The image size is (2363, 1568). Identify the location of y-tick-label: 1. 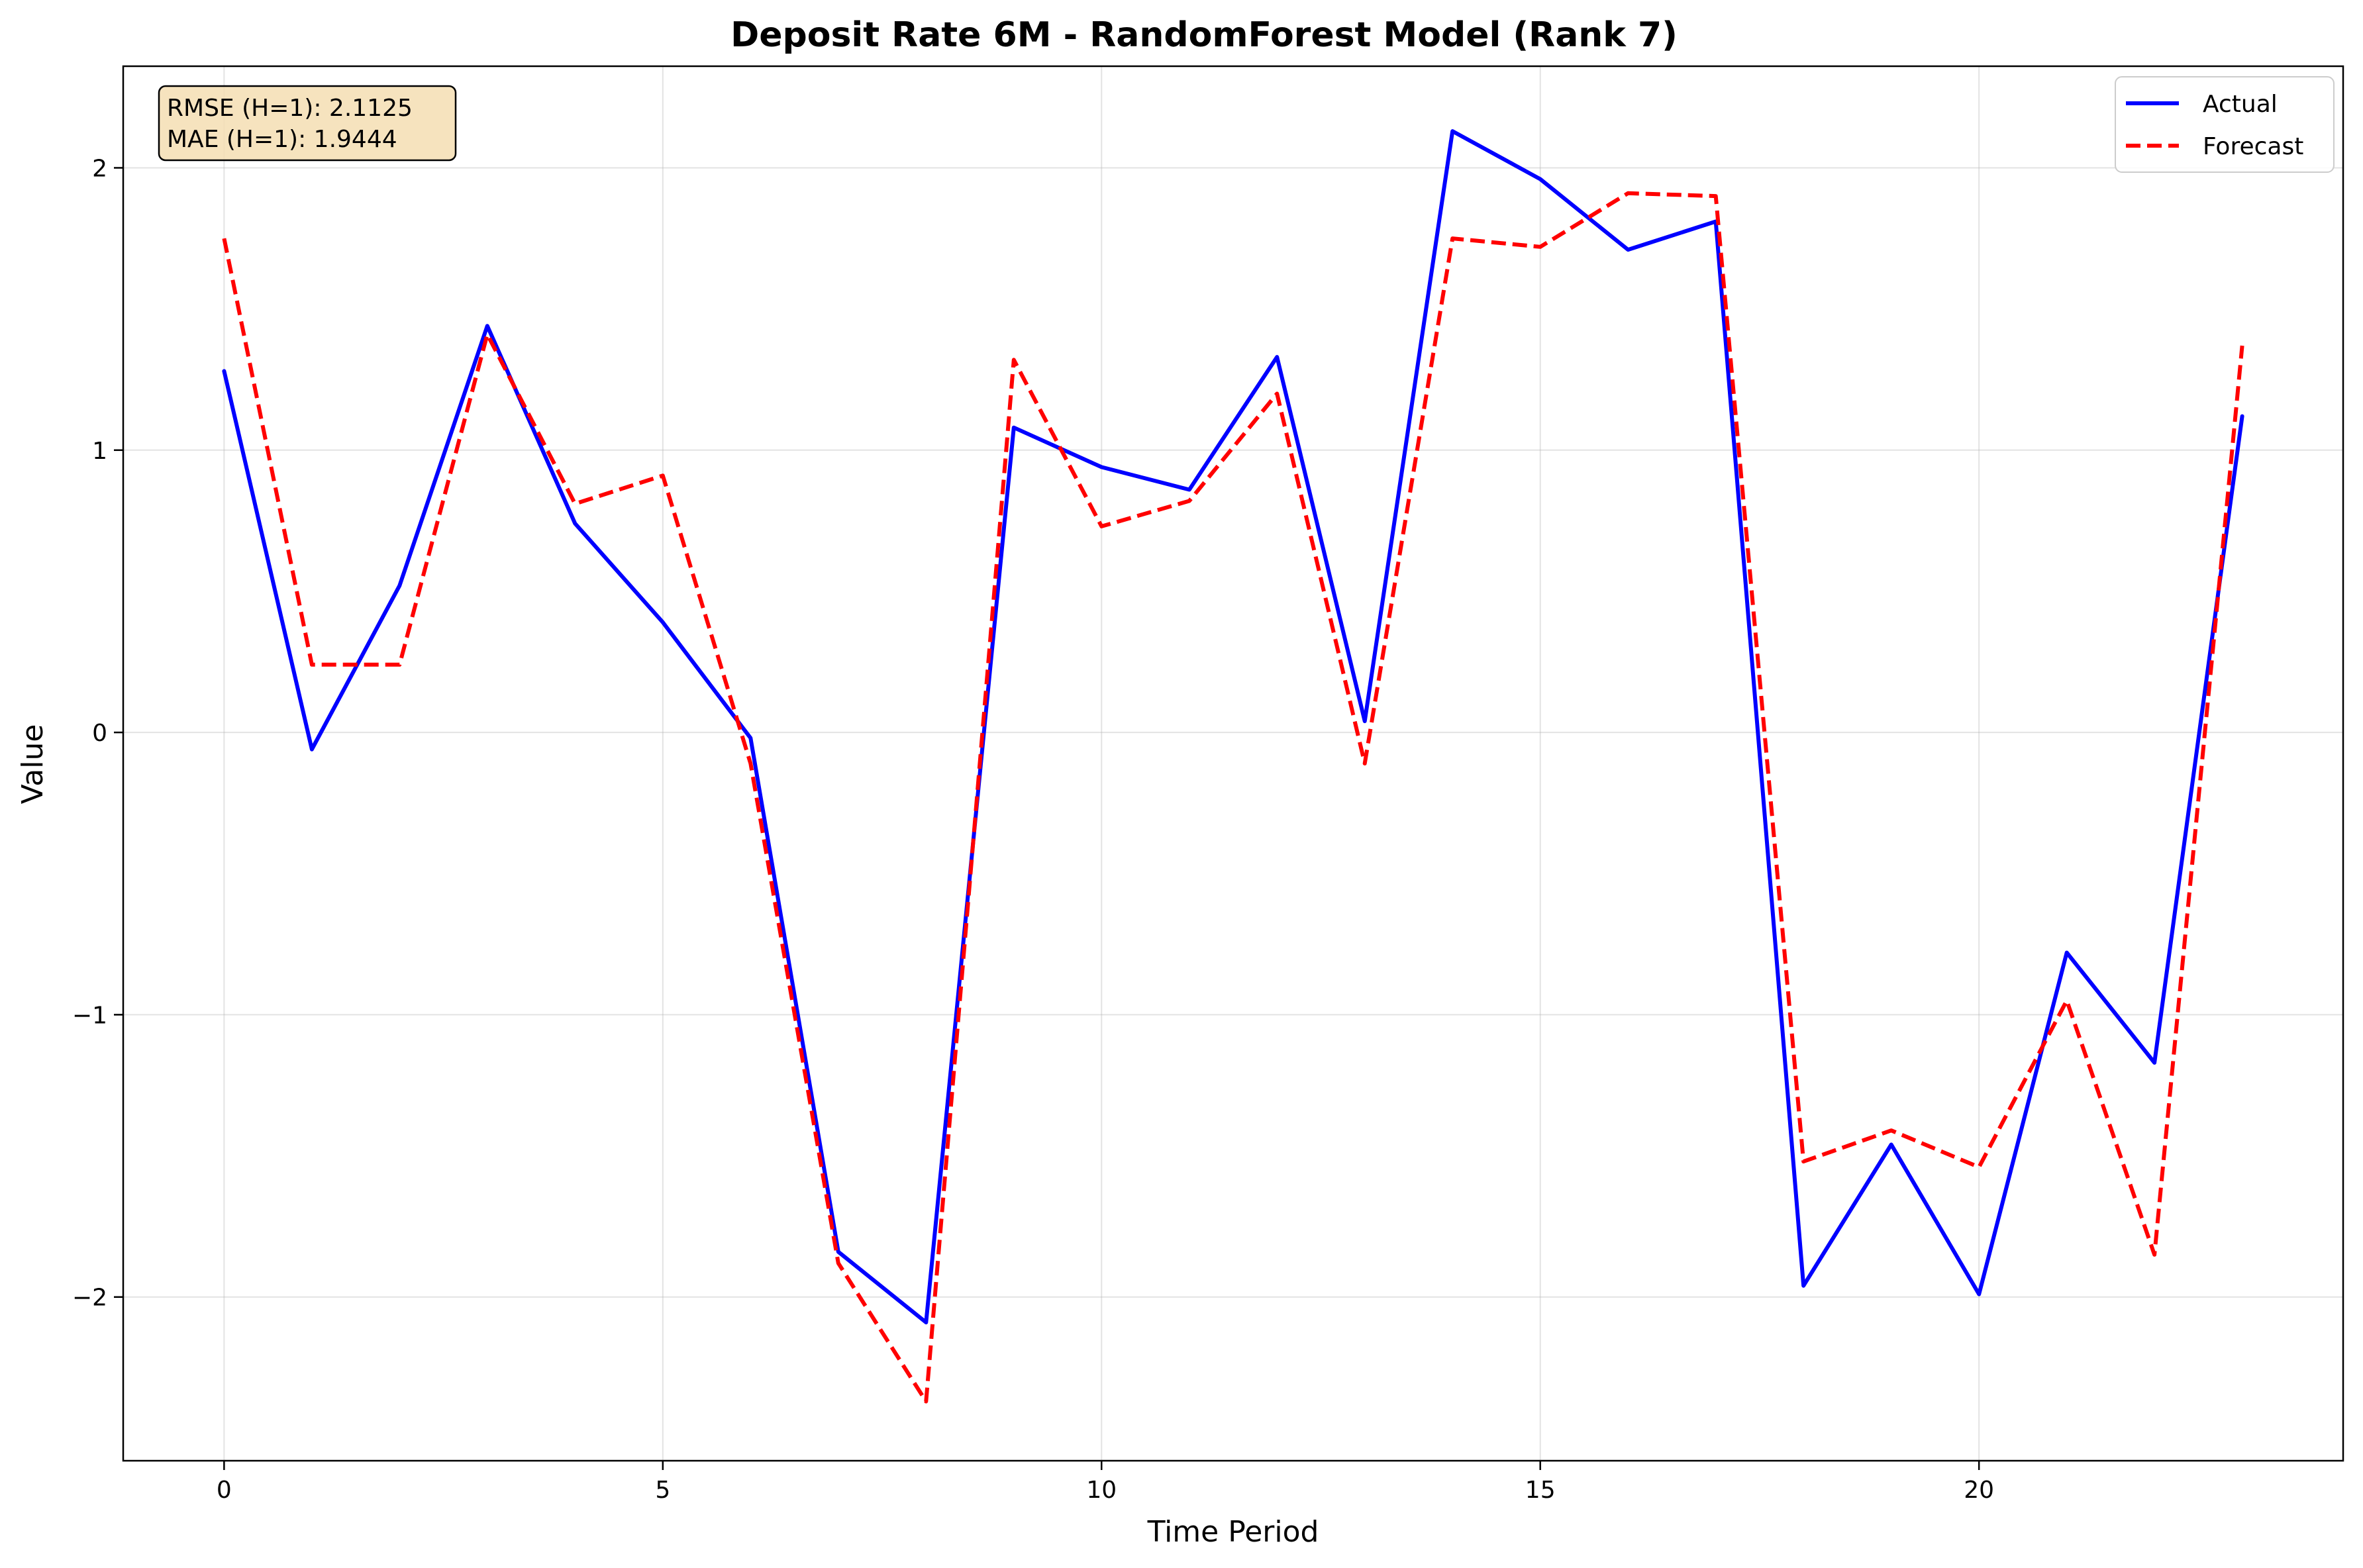
(99, 451).